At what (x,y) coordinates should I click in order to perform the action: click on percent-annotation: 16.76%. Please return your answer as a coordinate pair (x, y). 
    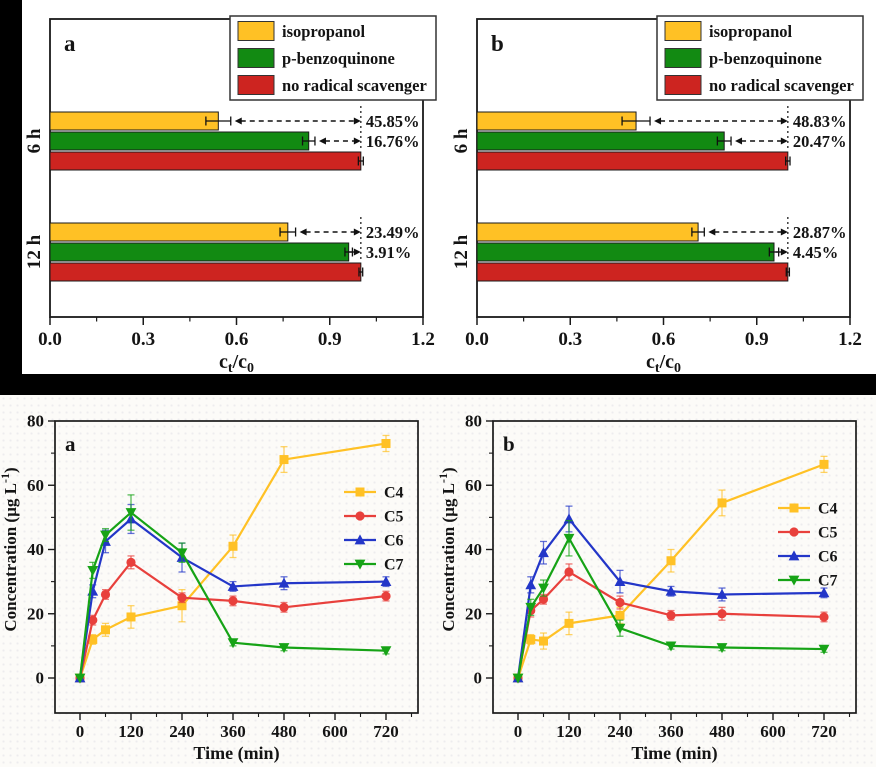
    Looking at the image, I should click on (393, 141).